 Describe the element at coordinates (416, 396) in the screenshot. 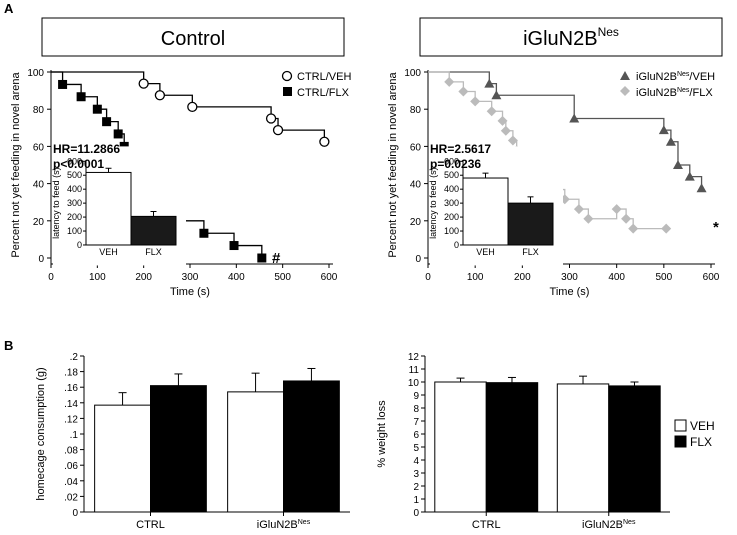

I see `y-tick-label: 9` at that location.